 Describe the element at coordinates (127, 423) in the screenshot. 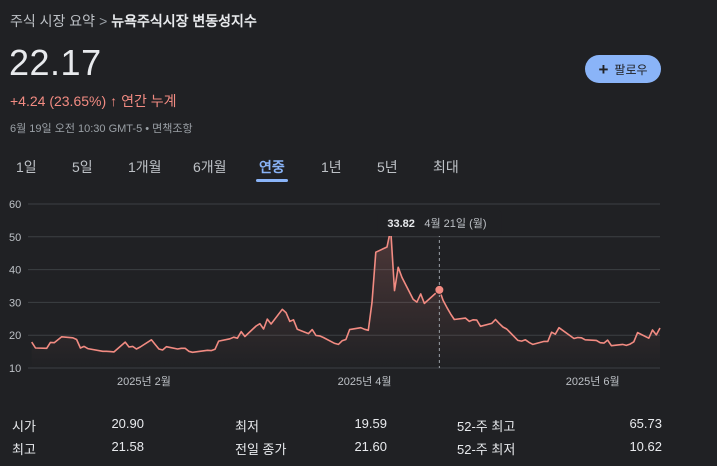

I see `stat-open-value: 20.90` at that location.